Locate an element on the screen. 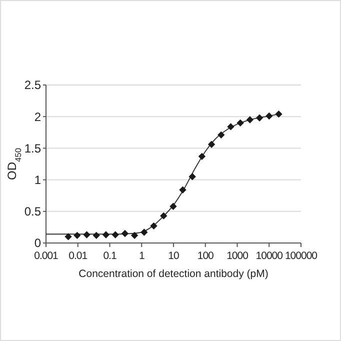 The height and width of the screenshot is (341, 341). y-tick-label: 0 is located at coordinates (38, 243).